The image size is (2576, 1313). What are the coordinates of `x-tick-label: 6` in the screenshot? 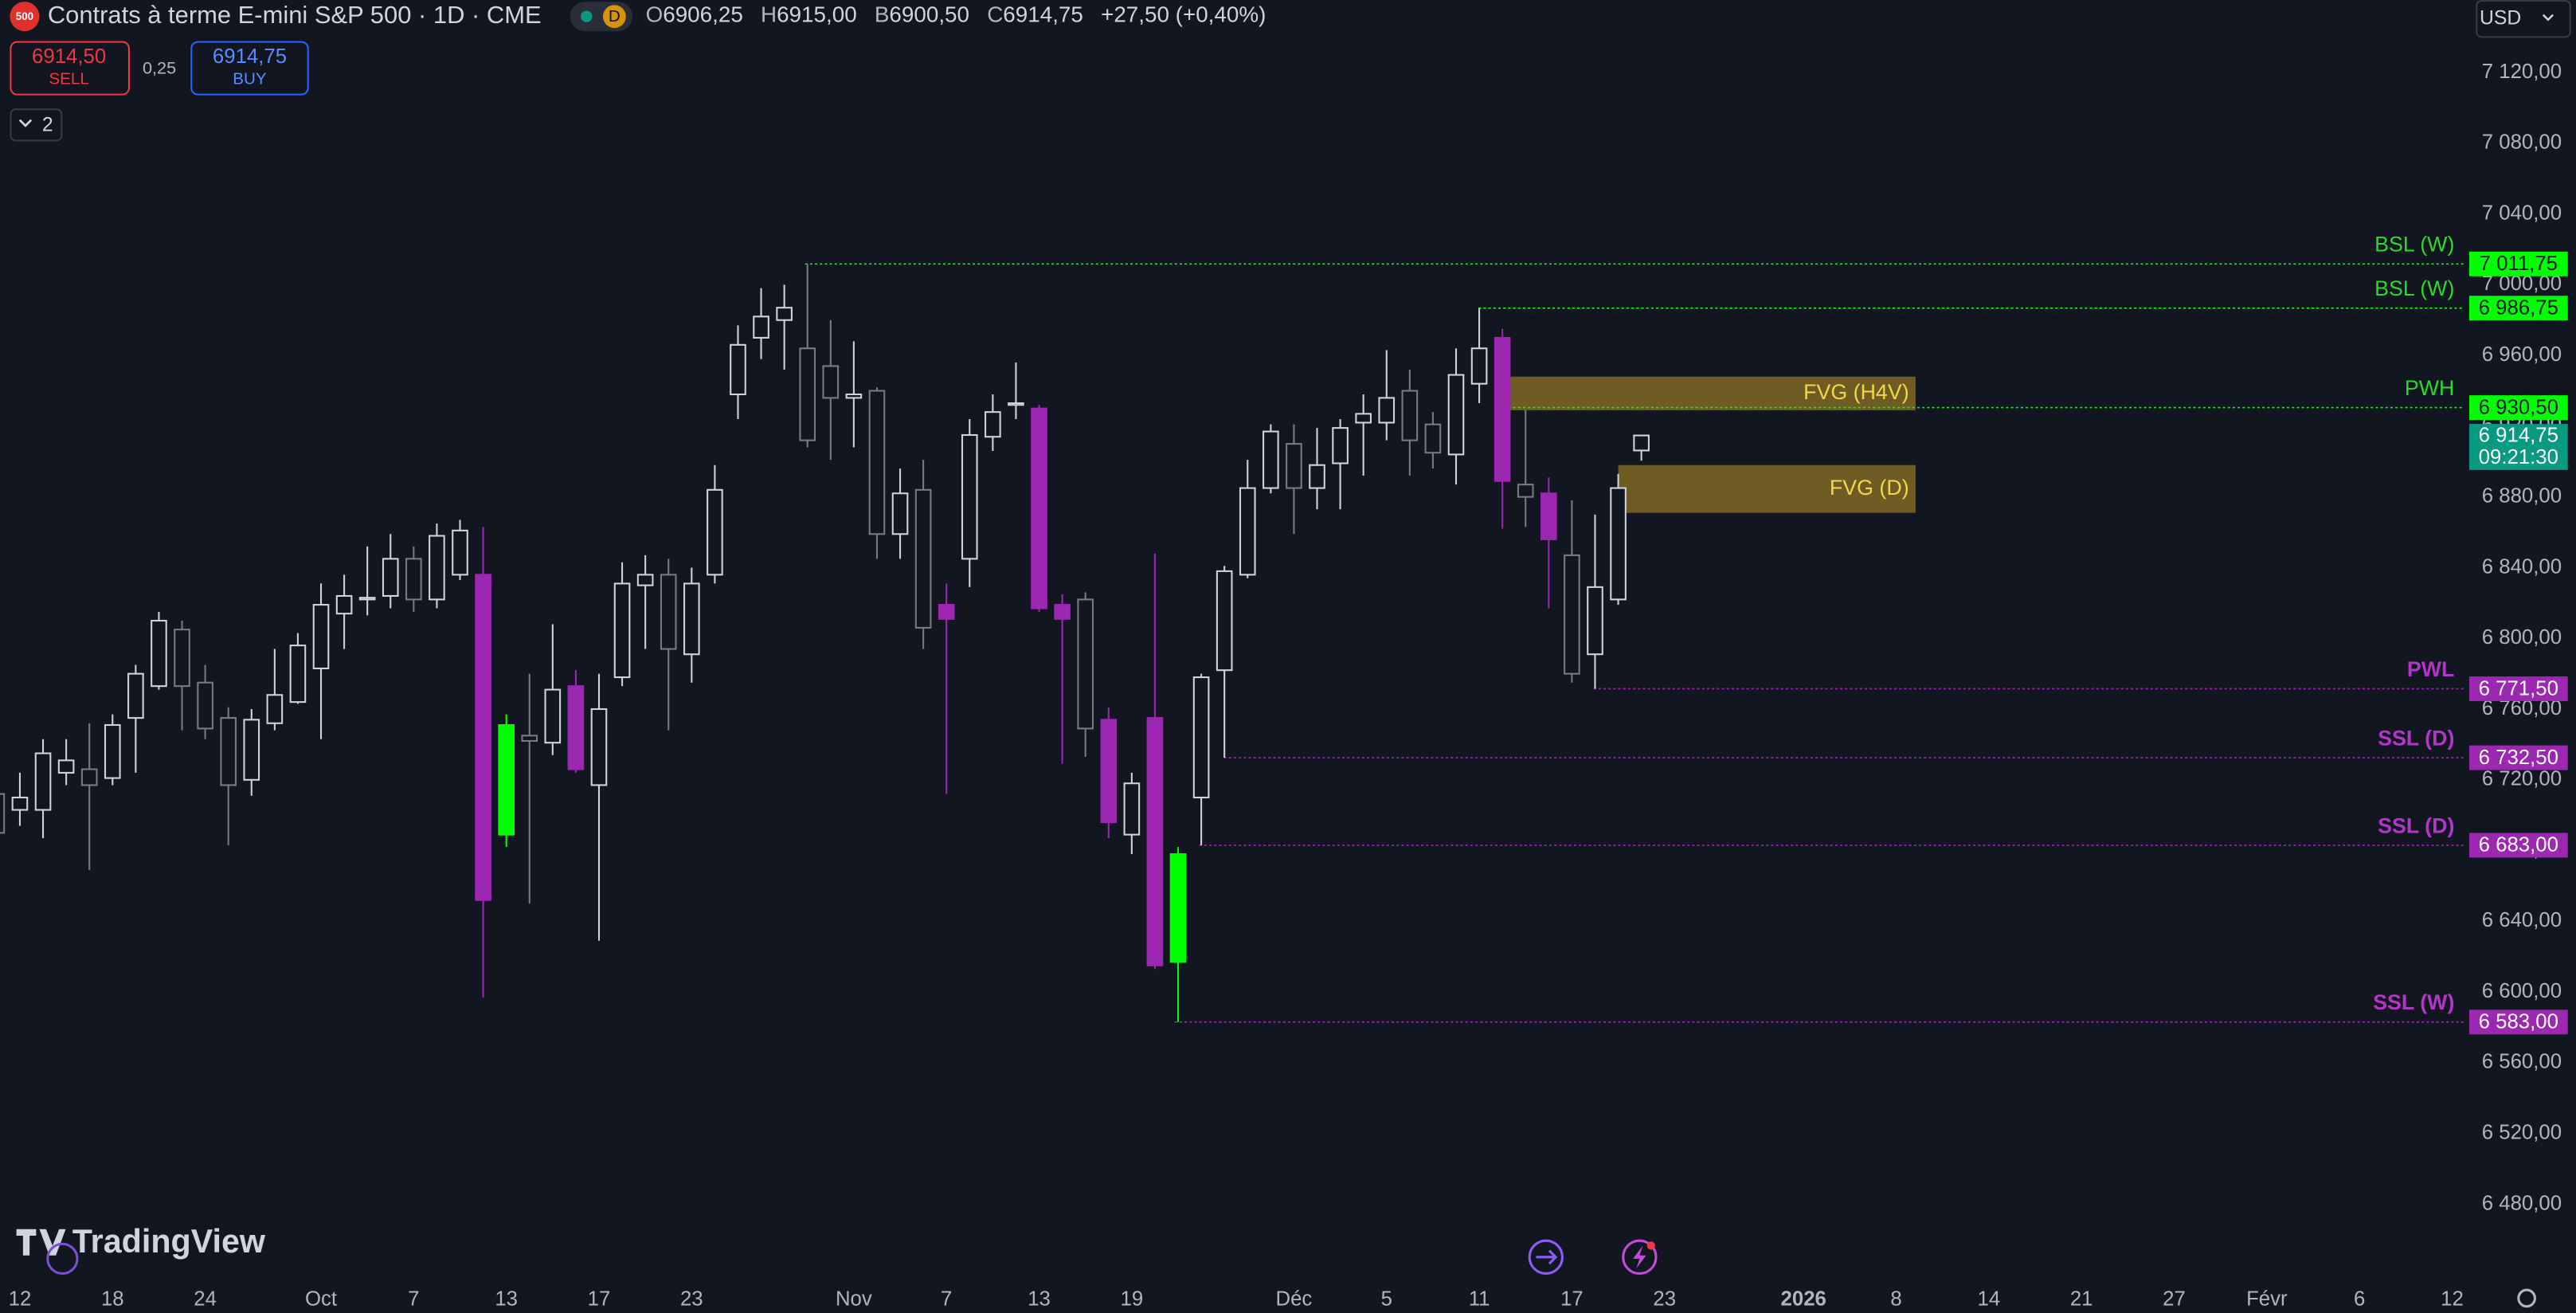 It's located at (2359, 1299).